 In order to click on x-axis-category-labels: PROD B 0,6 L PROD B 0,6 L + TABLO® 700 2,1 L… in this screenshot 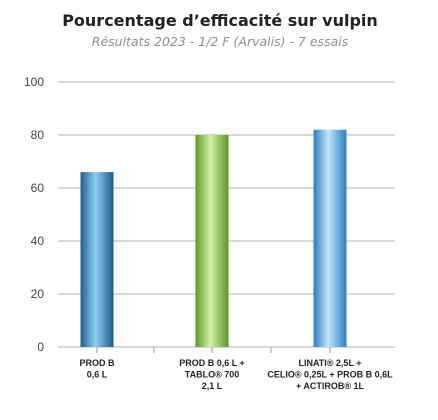, I will do `click(236, 374)`.